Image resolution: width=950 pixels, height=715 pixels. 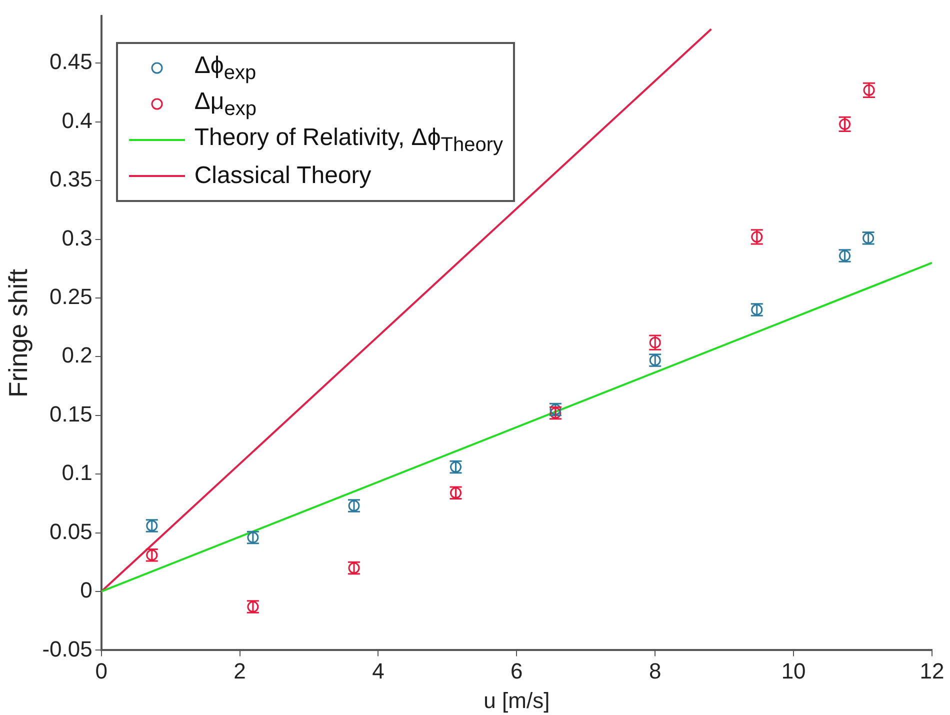 I want to click on y-tick-label: 0.3, so click(x=77, y=237).